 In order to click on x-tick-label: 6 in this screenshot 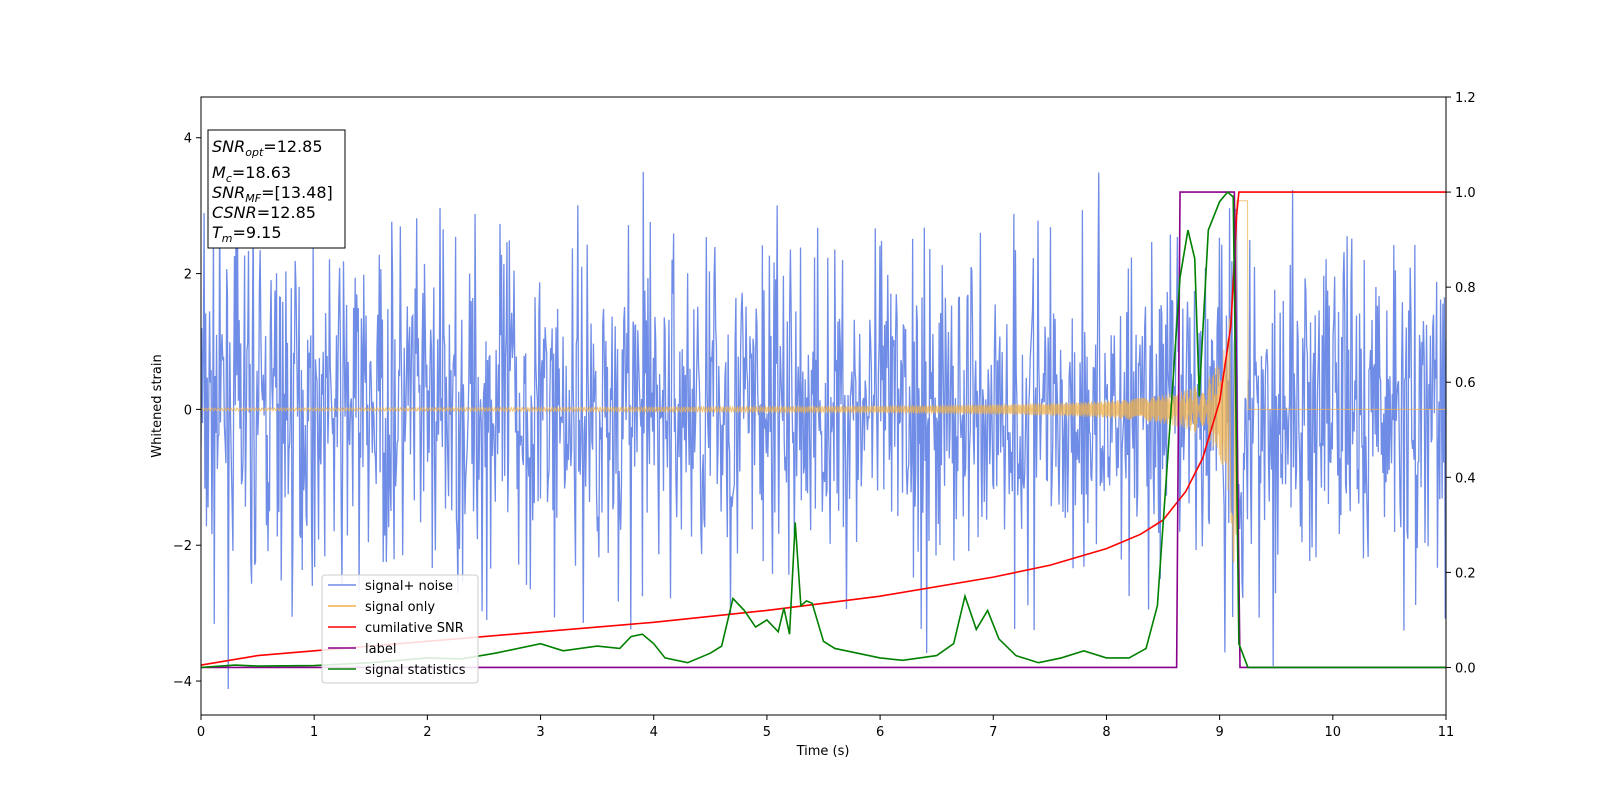, I will do `click(880, 732)`.